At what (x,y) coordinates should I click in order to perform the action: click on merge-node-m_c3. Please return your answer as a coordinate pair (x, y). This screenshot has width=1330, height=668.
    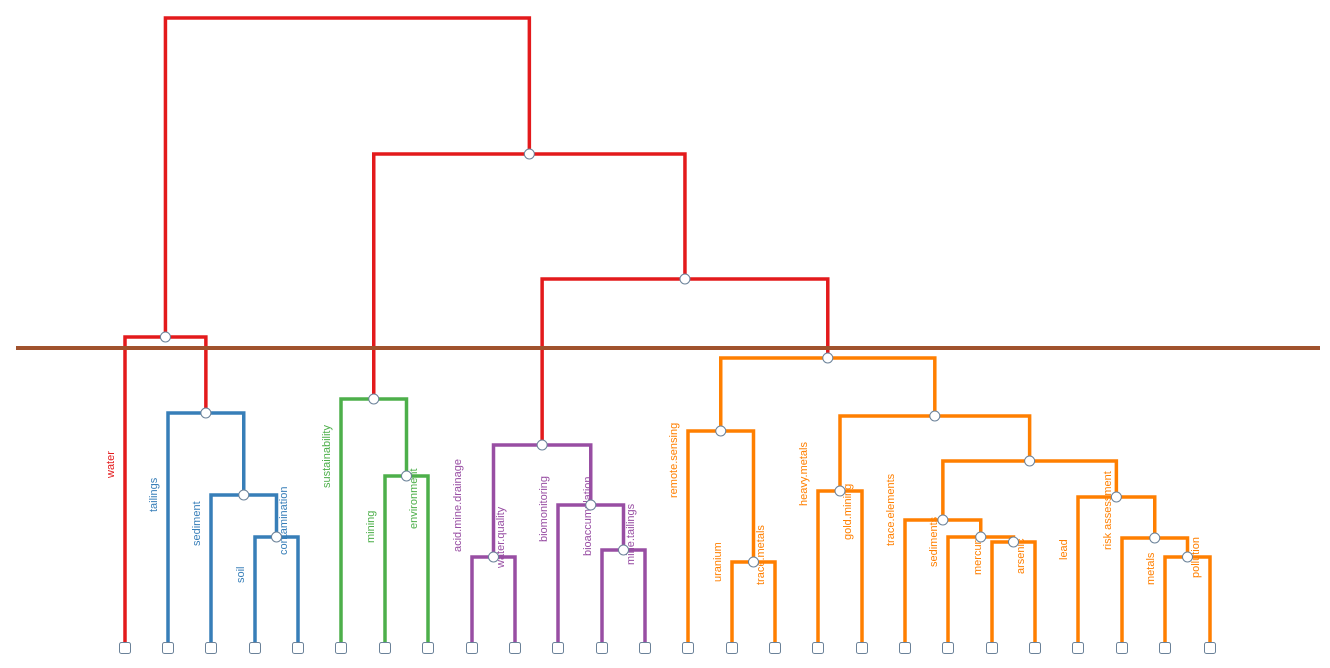
    Looking at the image, I should click on (244, 495).